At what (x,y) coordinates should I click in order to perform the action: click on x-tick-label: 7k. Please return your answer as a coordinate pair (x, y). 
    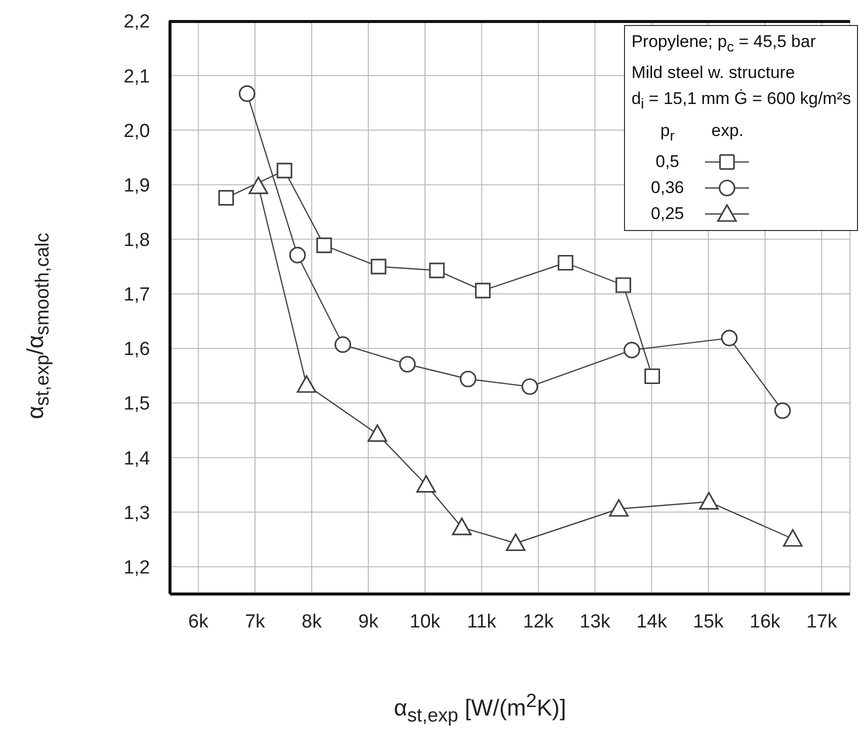
    Looking at the image, I should click on (255, 621).